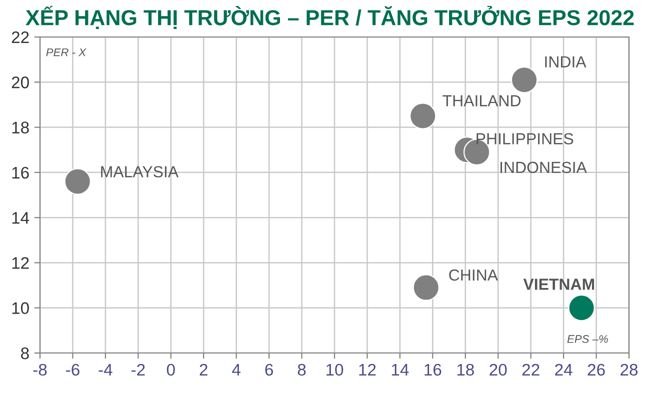 The image size is (660, 399). I want to click on x-tick-label: -4, so click(105, 370).